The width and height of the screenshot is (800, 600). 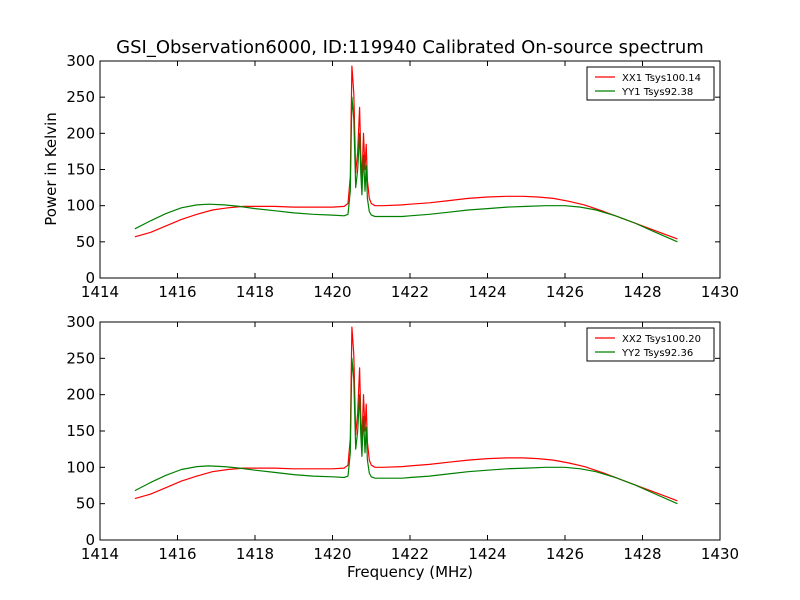 What do you see at coordinates (661, 339) in the screenshot?
I see `legend-label: XX2 Tsys100.20` at bounding box center [661, 339].